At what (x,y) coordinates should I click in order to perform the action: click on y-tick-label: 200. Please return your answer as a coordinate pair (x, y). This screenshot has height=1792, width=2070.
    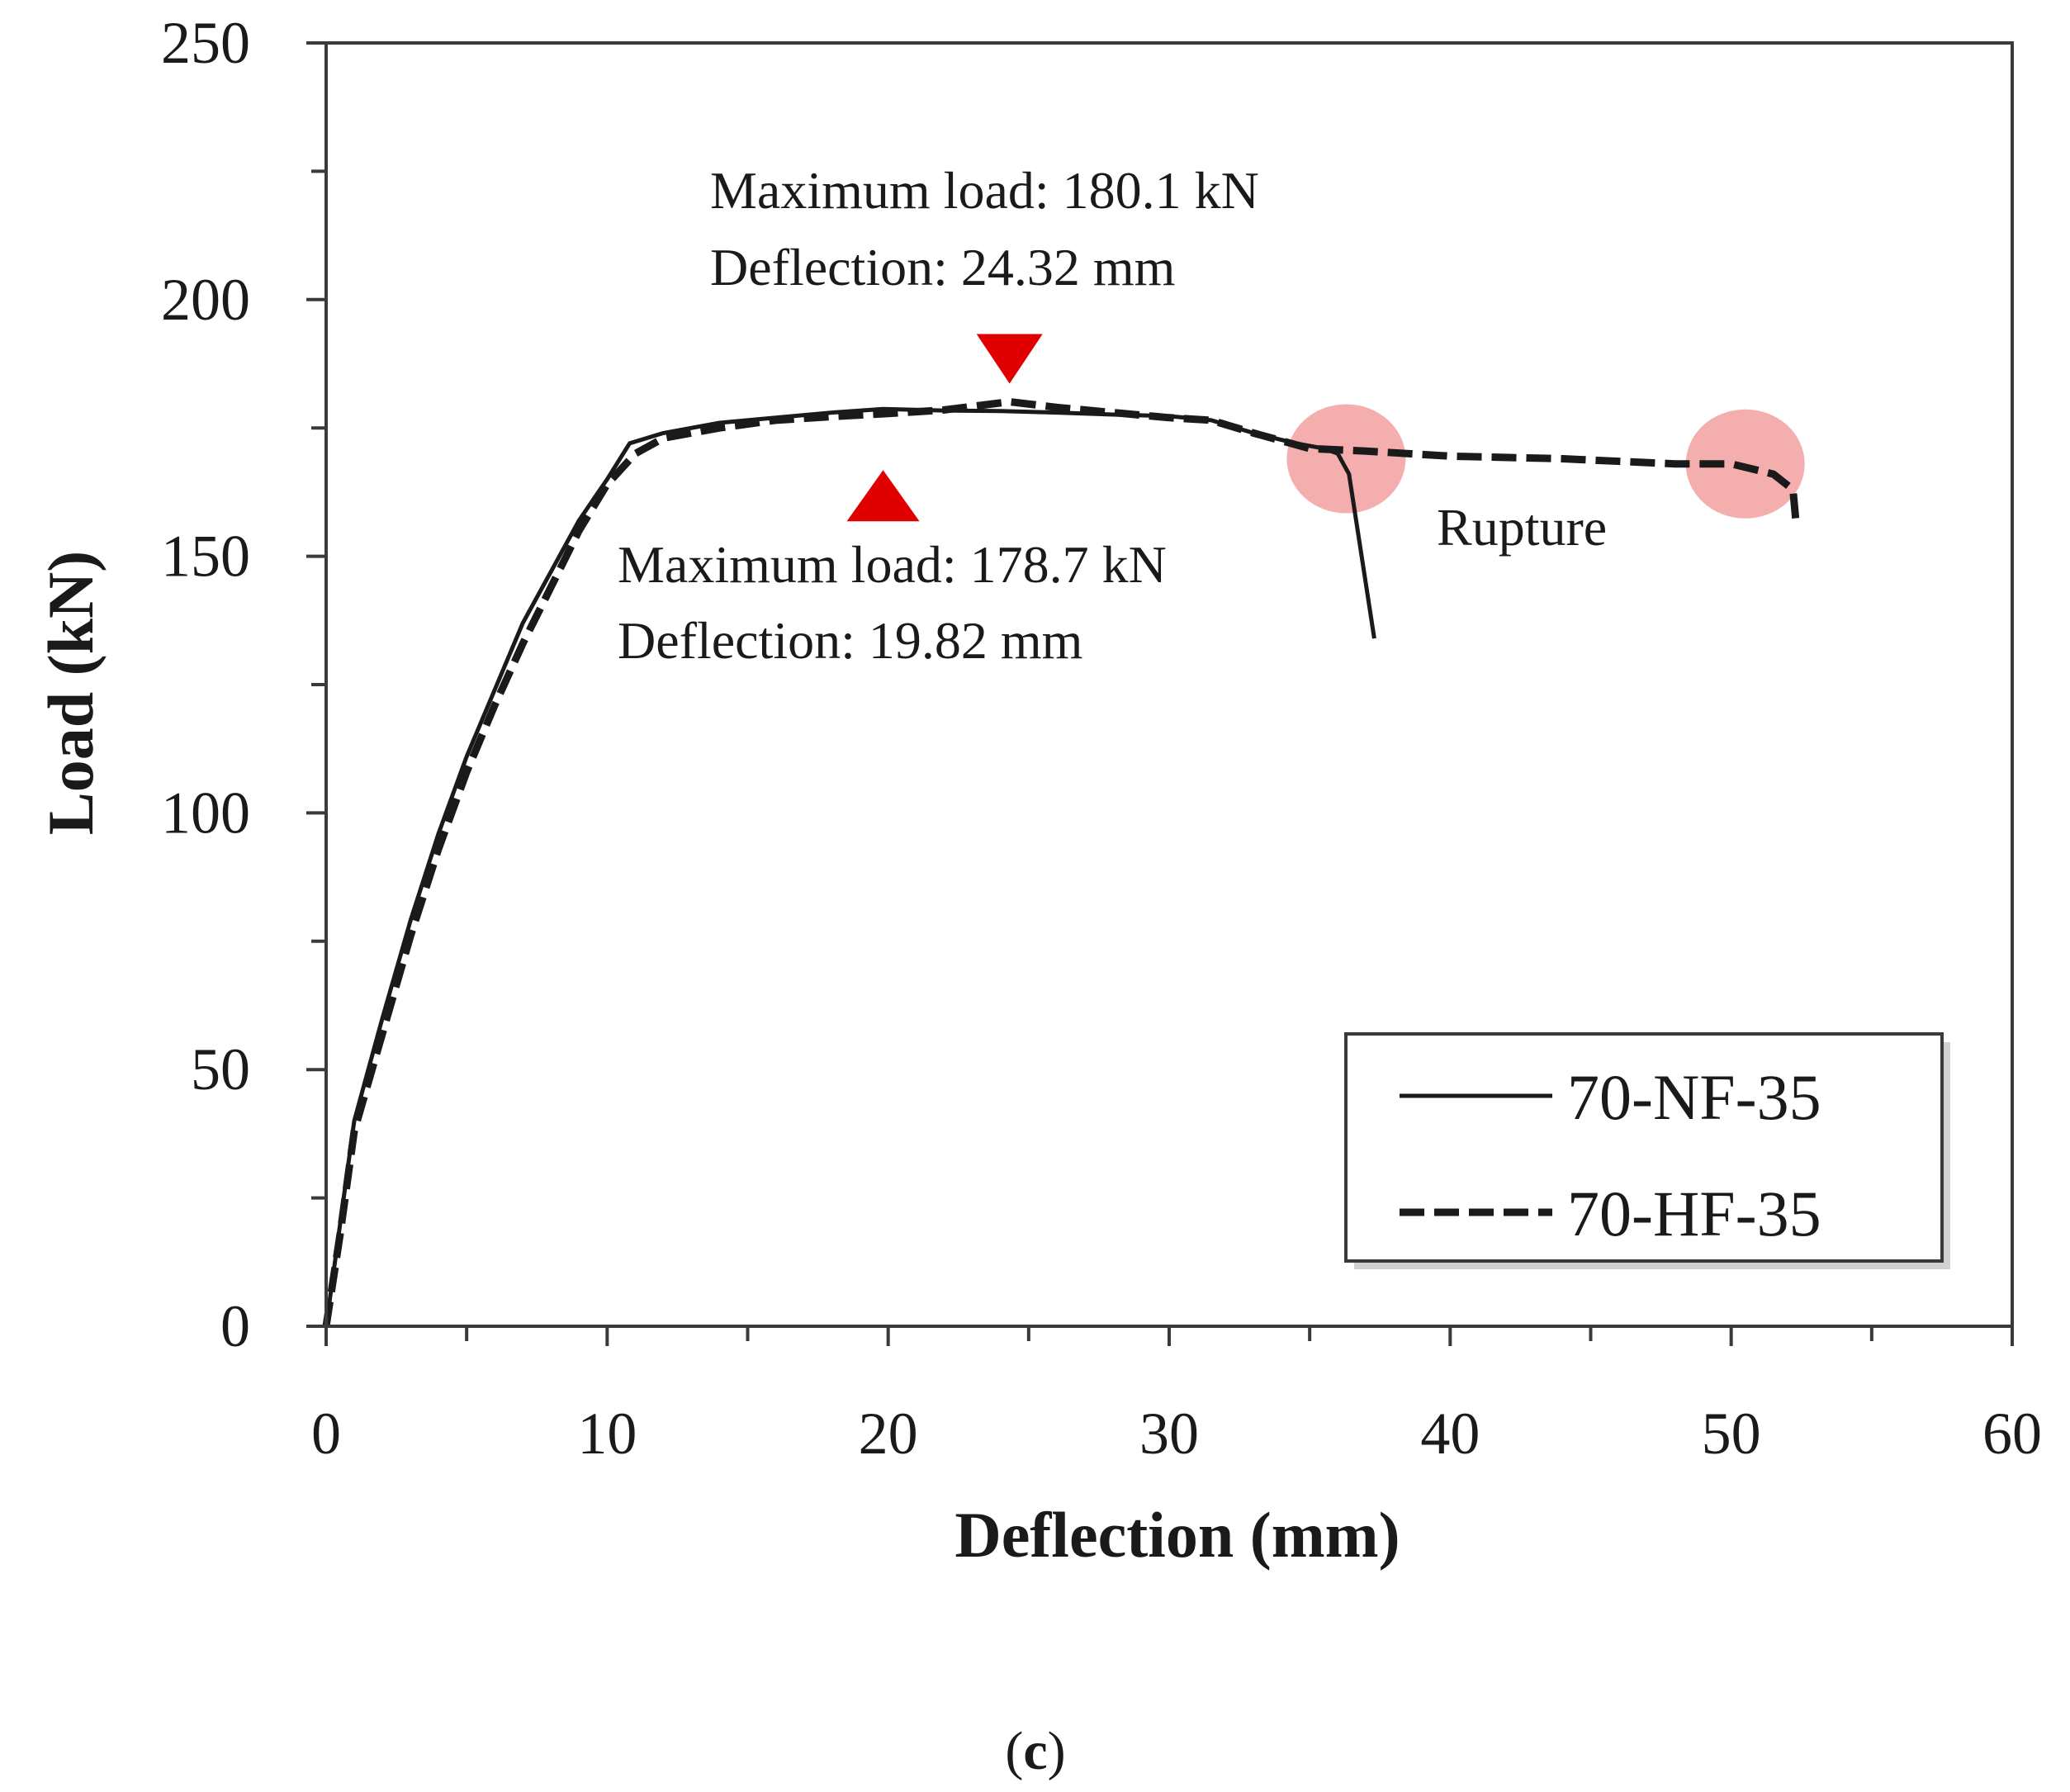
    Looking at the image, I should click on (205, 300).